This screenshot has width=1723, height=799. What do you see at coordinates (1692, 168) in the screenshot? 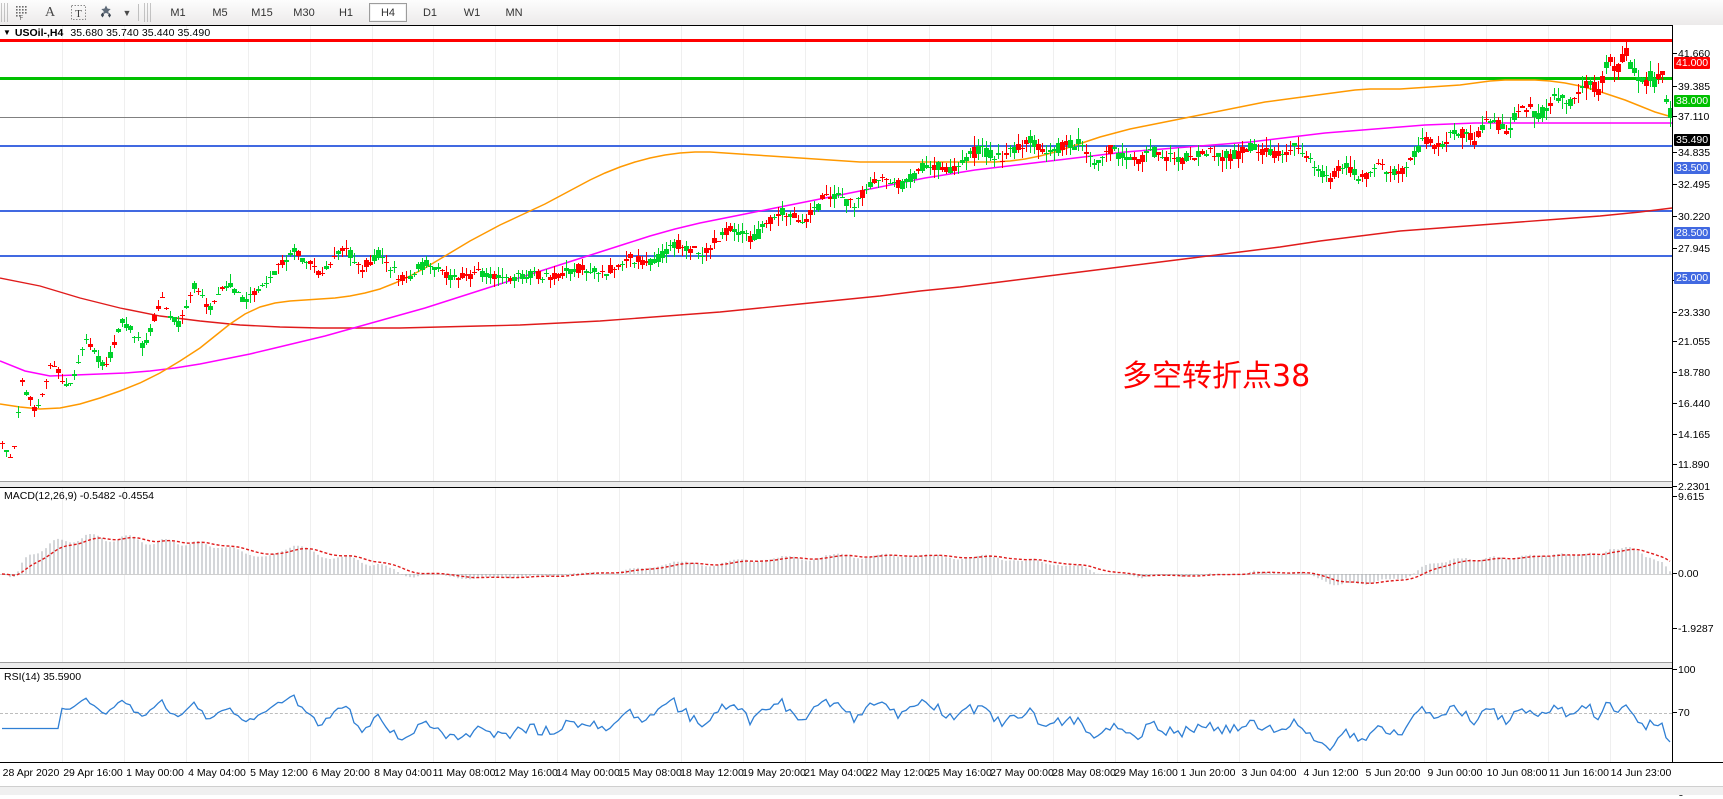
I see `price-level-label: 33.500` at bounding box center [1692, 168].